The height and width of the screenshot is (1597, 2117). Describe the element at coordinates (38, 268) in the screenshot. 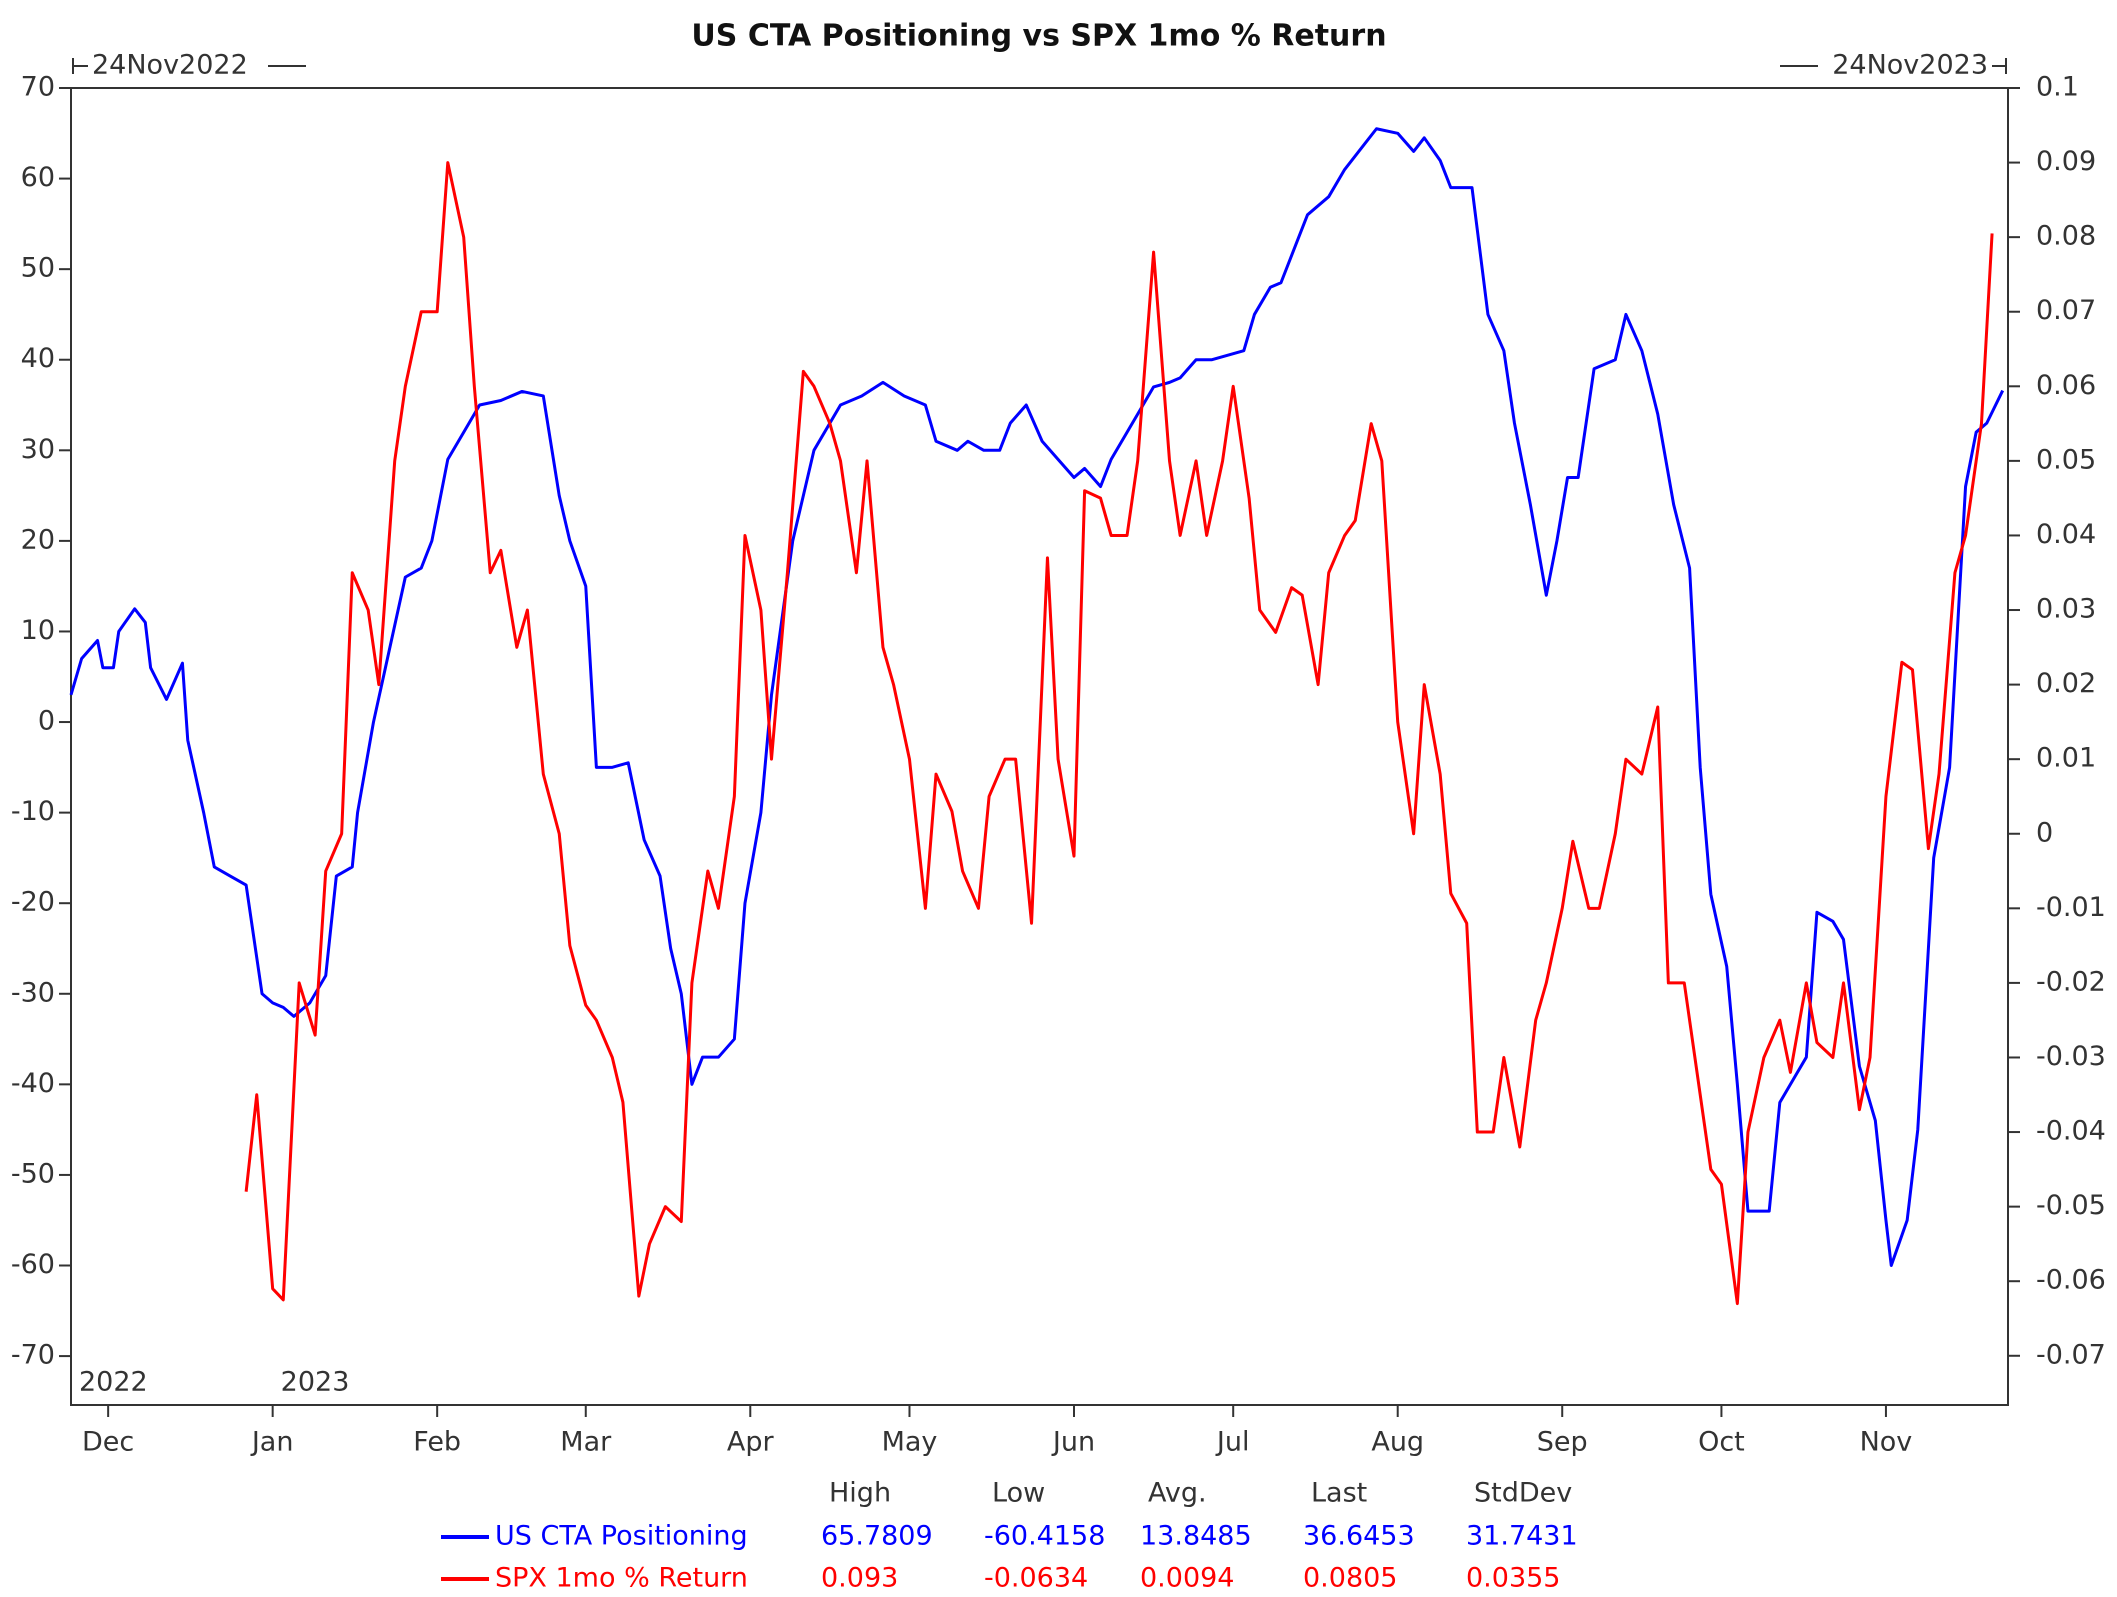

I see `y-tick-label: 50` at that location.